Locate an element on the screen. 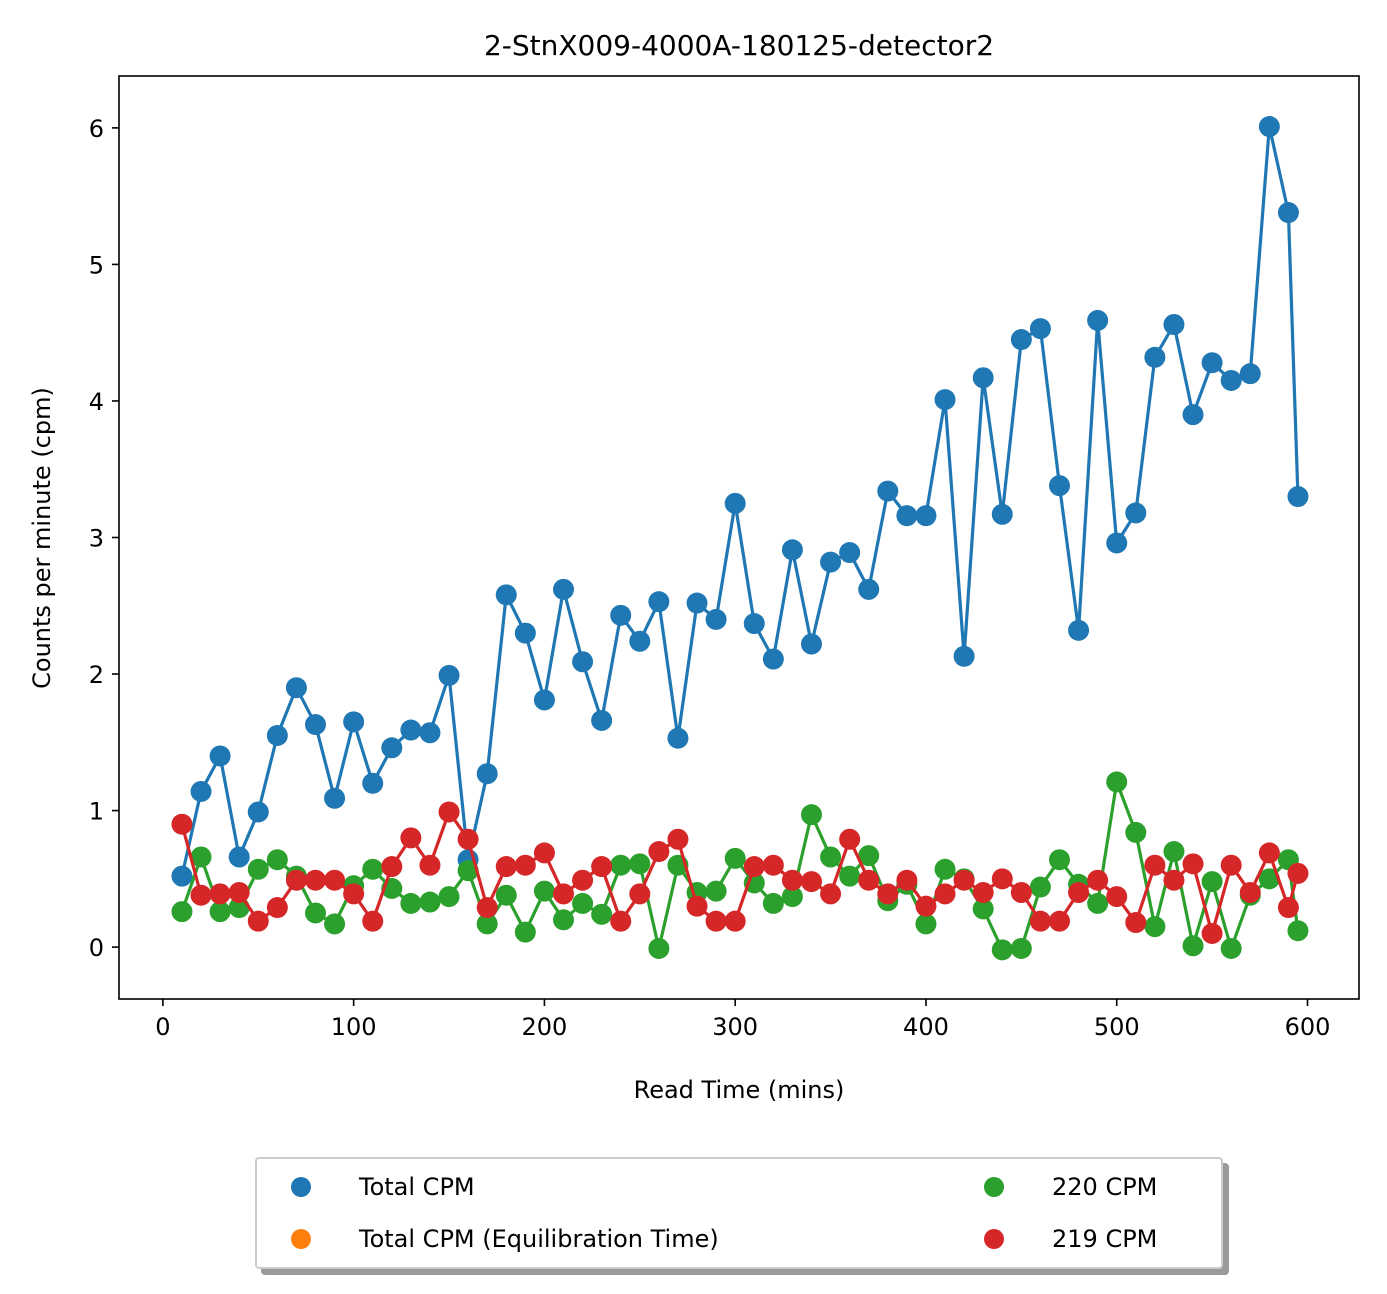  y-tick-label: 6 is located at coordinates (96, 129).